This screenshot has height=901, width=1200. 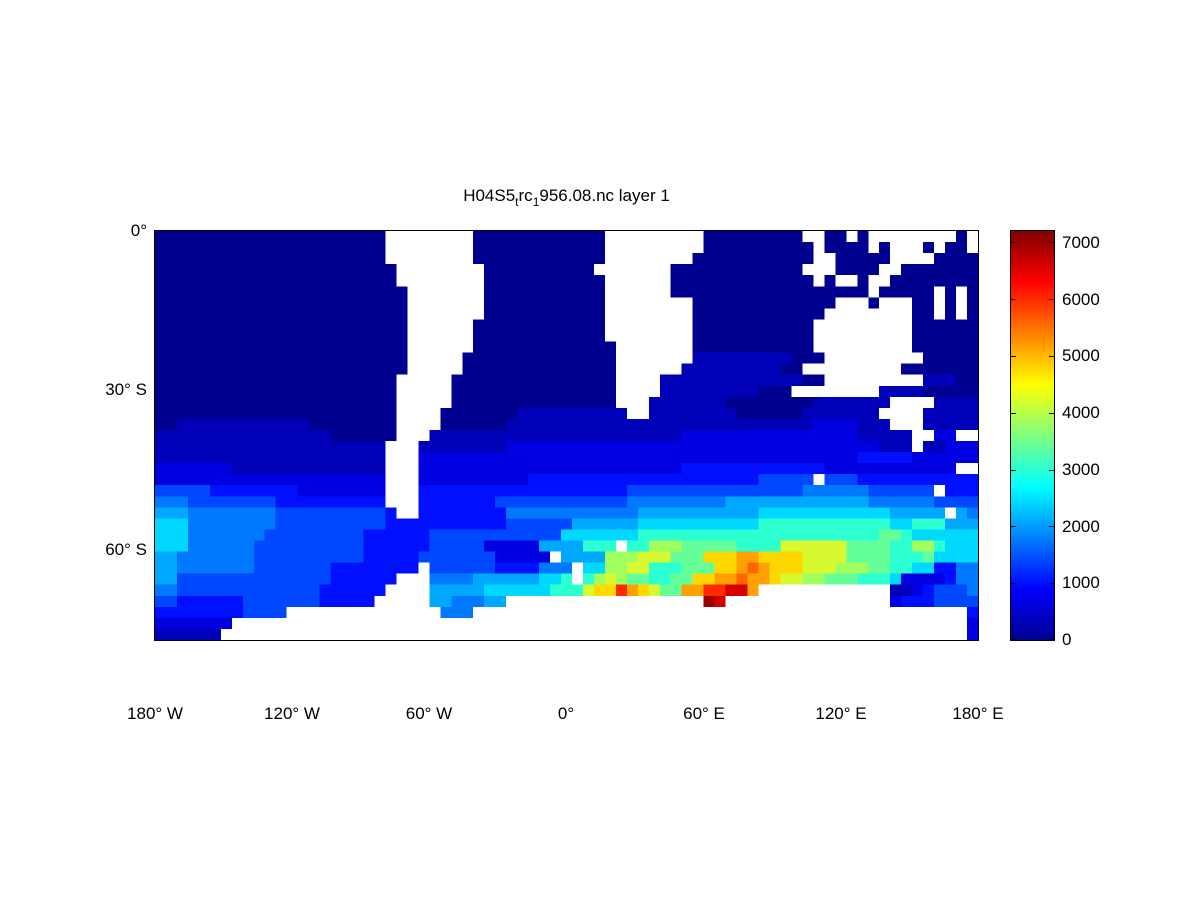 What do you see at coordinates (429, 713) in the screenshot?
I see `x-tick-label-60w: 60° W` at bounding box center [429, 713].